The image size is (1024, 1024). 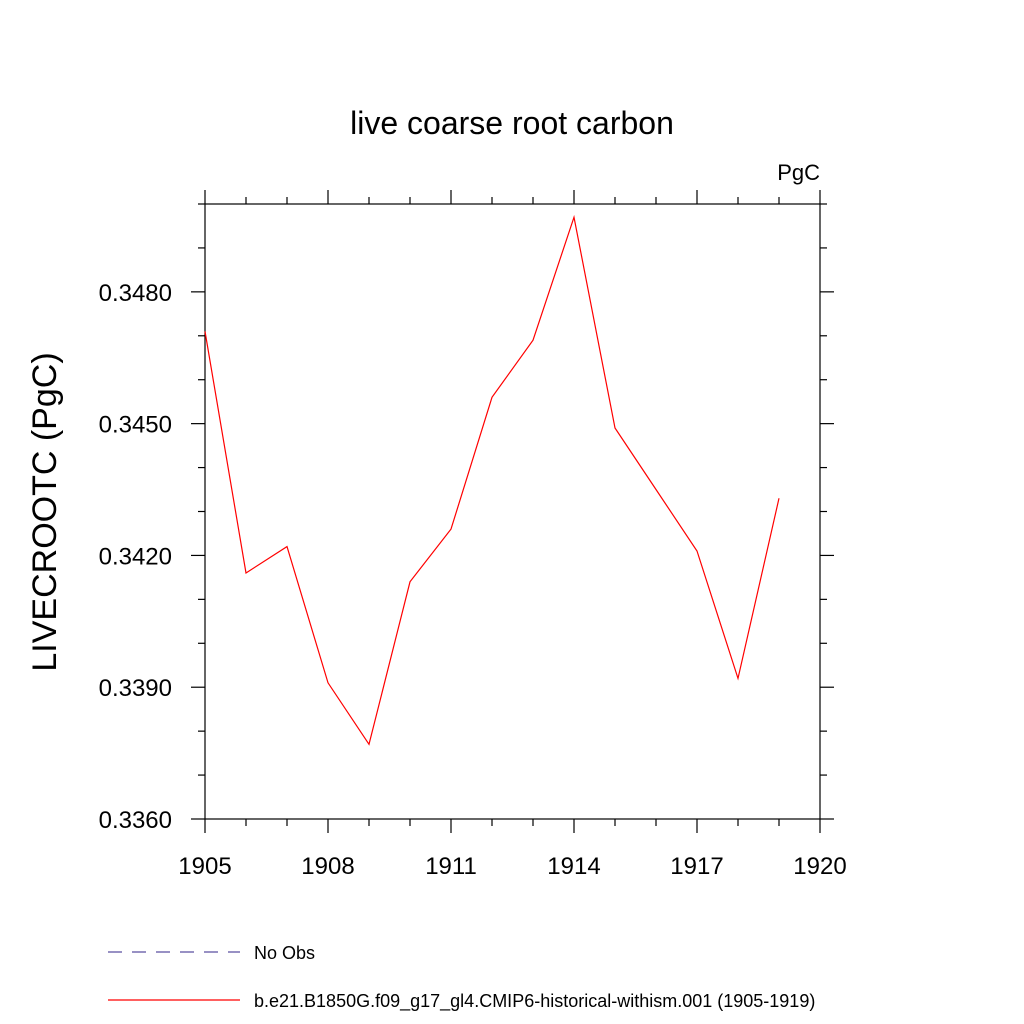 I want to click on legend-label: No Obs, so click(x=284, y=953).